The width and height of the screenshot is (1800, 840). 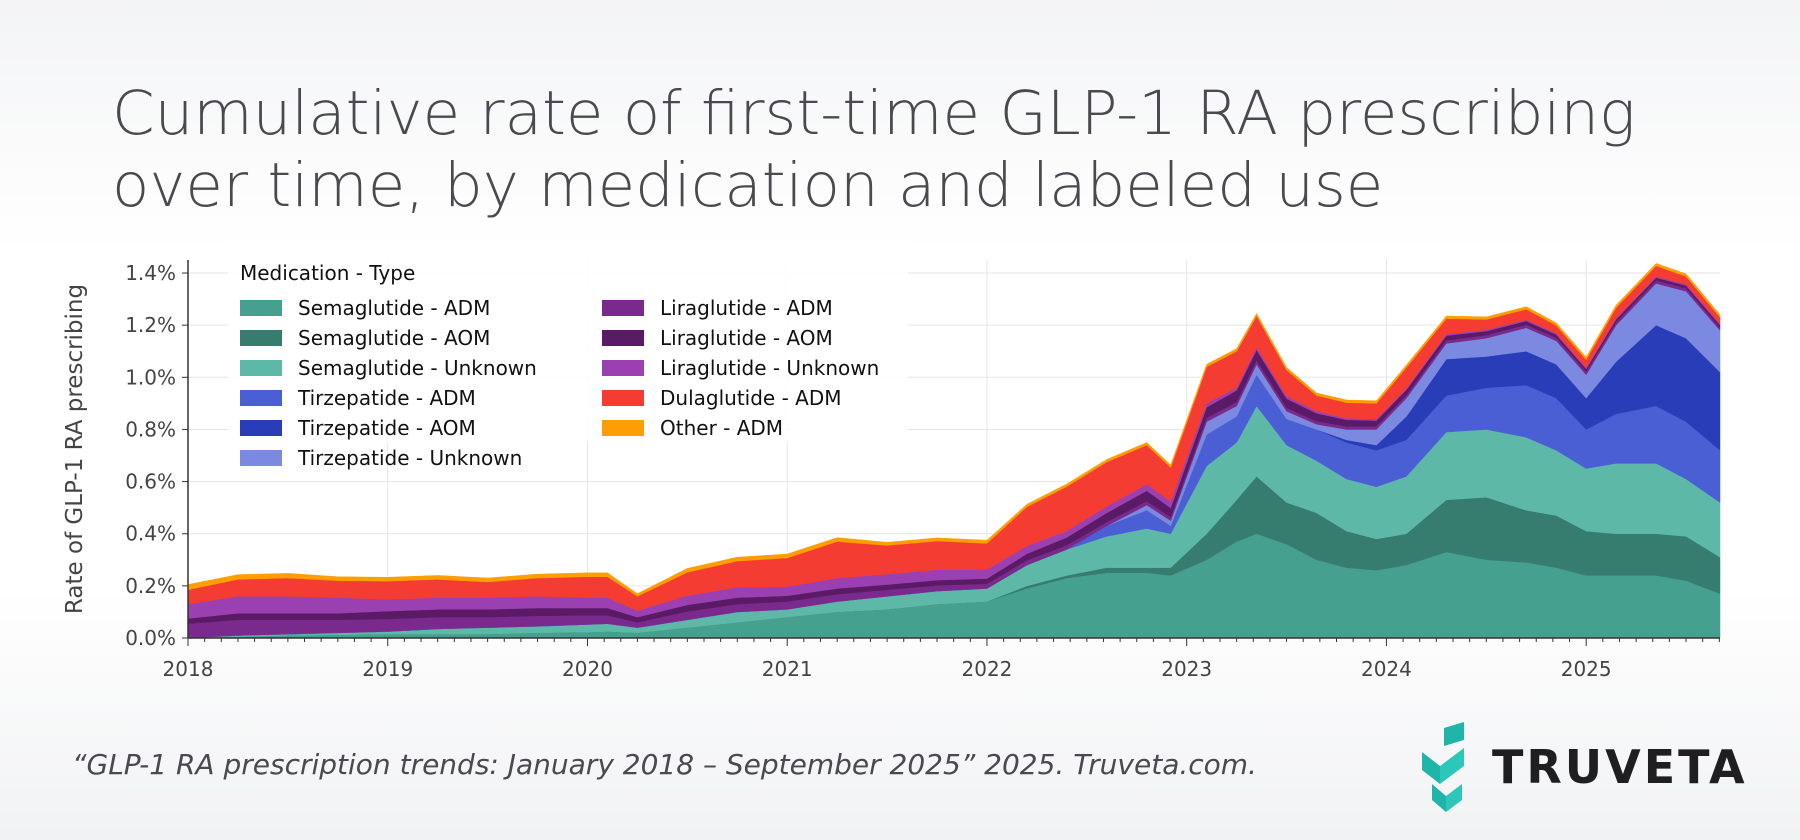 I want to click on x-tick-label: 2023, so click(x=1186, y=668).